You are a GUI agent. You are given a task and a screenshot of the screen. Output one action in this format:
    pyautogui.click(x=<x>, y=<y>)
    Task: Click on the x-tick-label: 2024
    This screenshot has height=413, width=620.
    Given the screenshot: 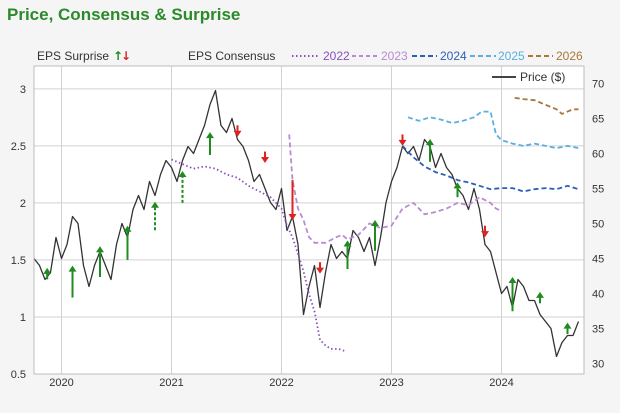 What is the action you would take?
    pyautogui.click(x=501, y=383)
    